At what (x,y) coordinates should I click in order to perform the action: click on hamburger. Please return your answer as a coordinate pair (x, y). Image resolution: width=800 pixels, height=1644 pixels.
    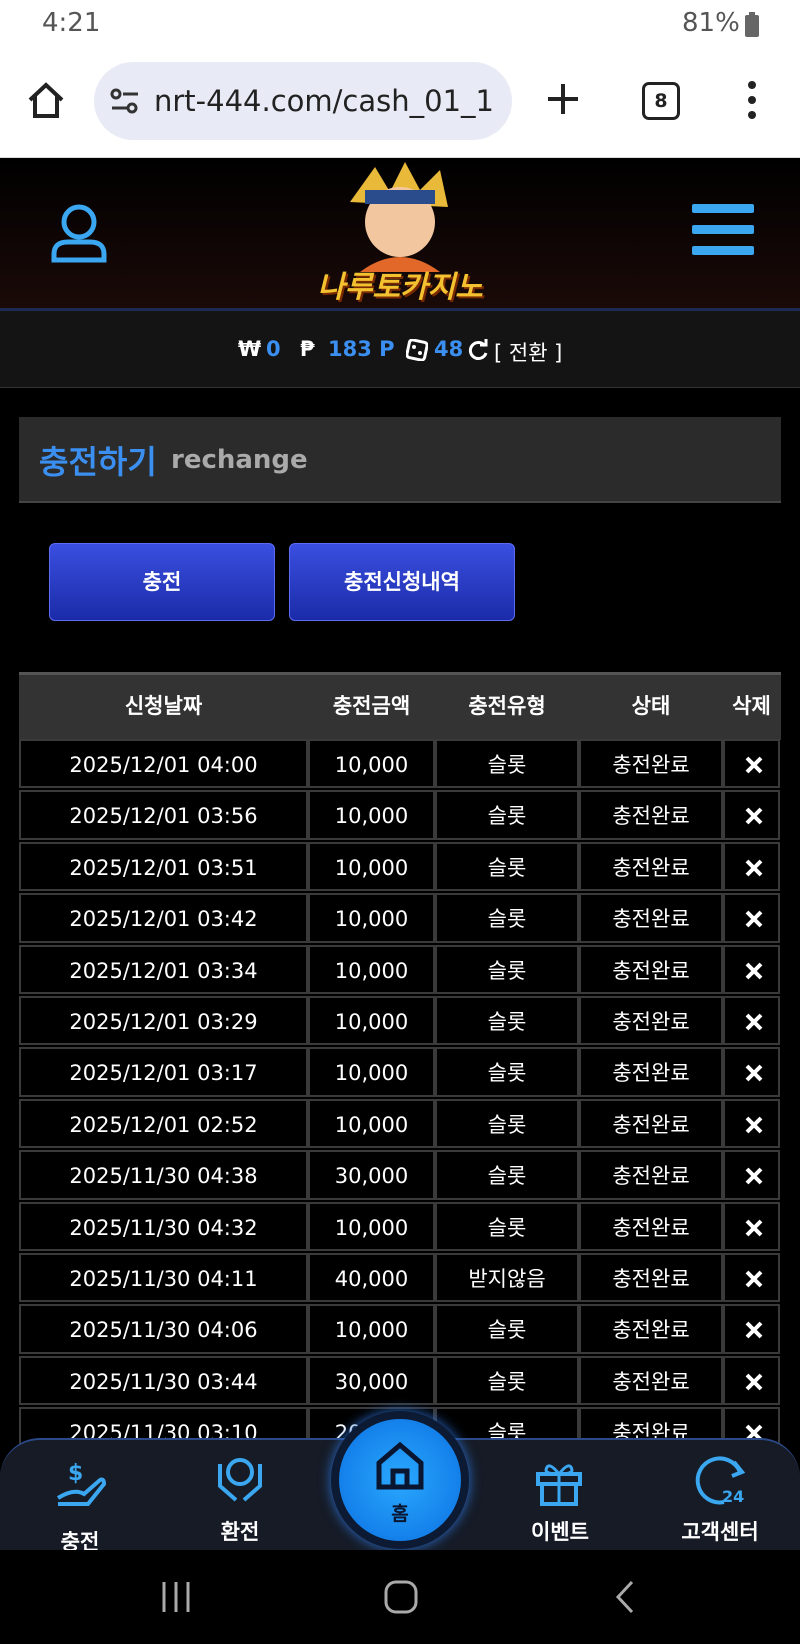
    Looking at the image, I should click on (723, 230).